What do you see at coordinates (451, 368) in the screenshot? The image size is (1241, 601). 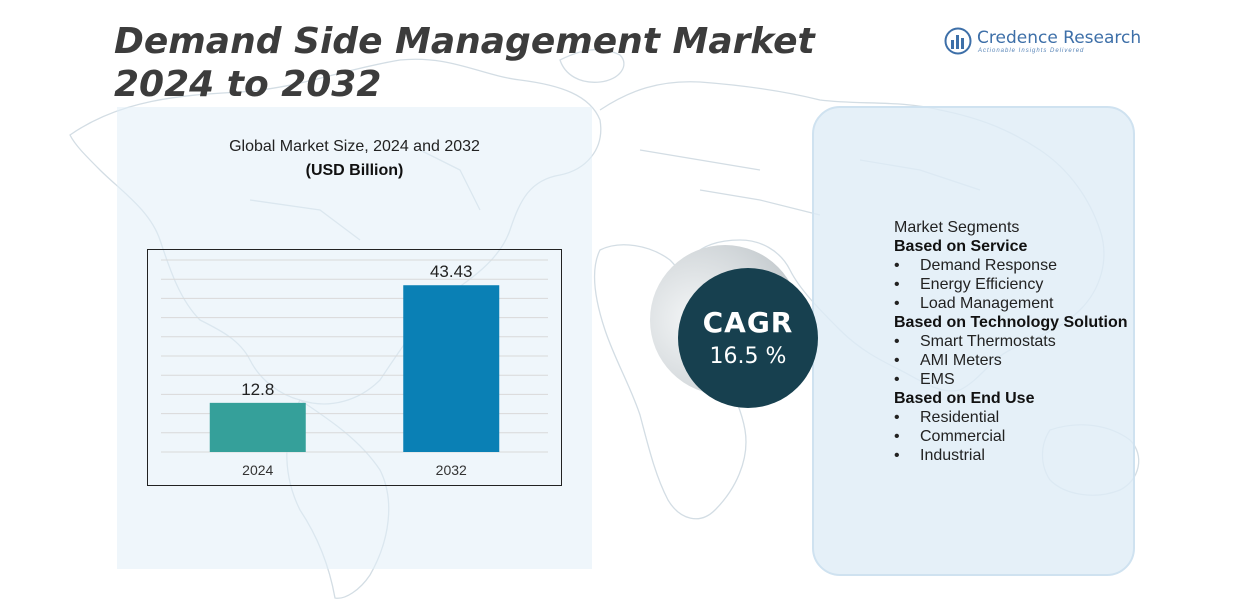 I see `bar-2032` at bounding box center [451, 368].